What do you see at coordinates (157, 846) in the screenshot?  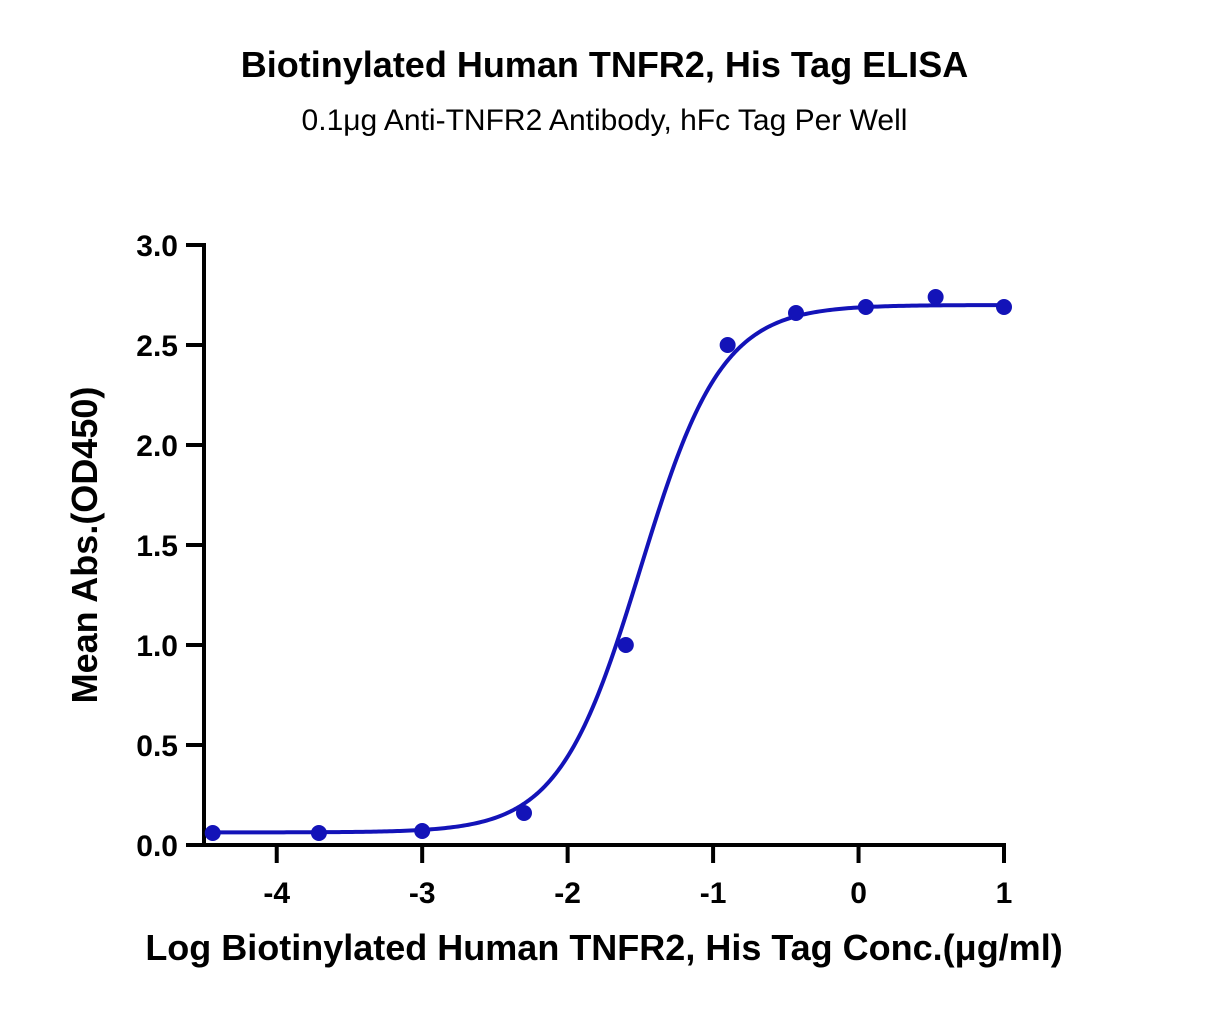 I see `y-tick-label: 0.0` at bounding box center [157, 846].